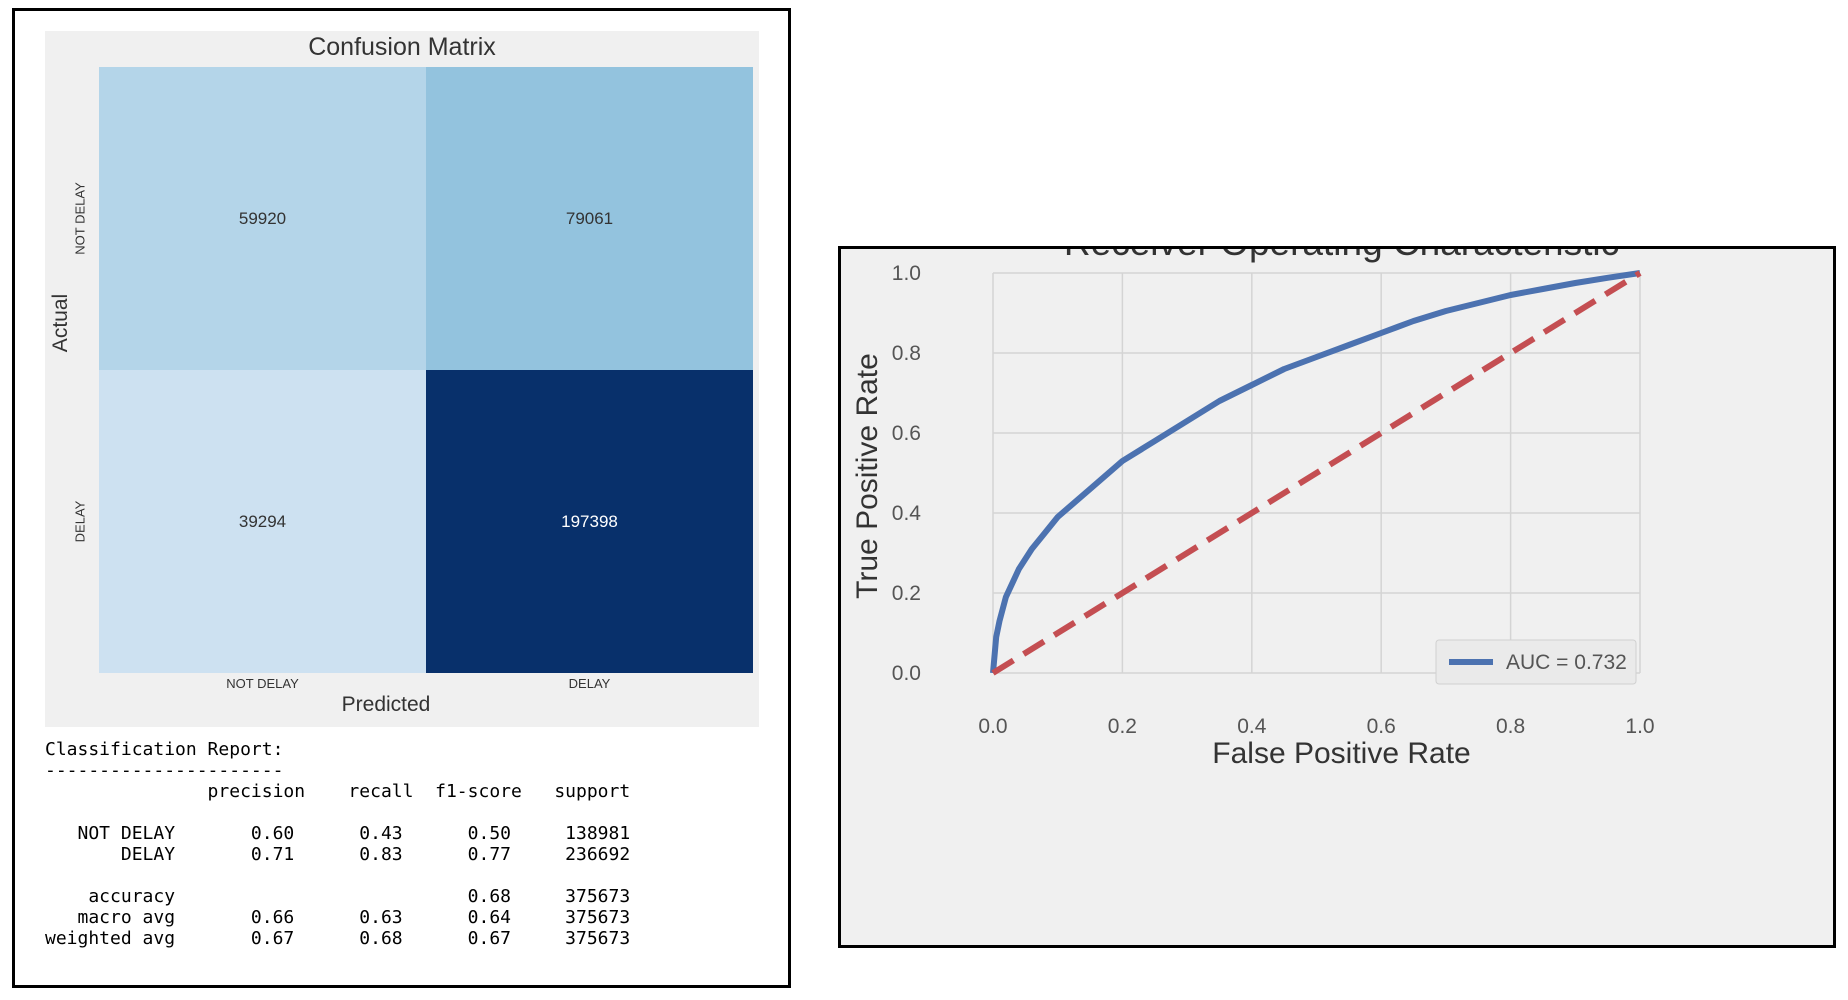  Describe the element at coordinates (262, 683) in the screenshot. I see `cm-xtick-label: NOT DELAY` at that location.